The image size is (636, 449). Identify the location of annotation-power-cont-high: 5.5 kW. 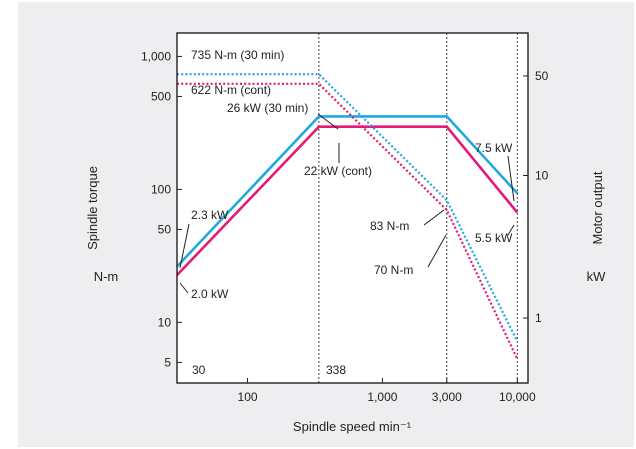
(494, 238).